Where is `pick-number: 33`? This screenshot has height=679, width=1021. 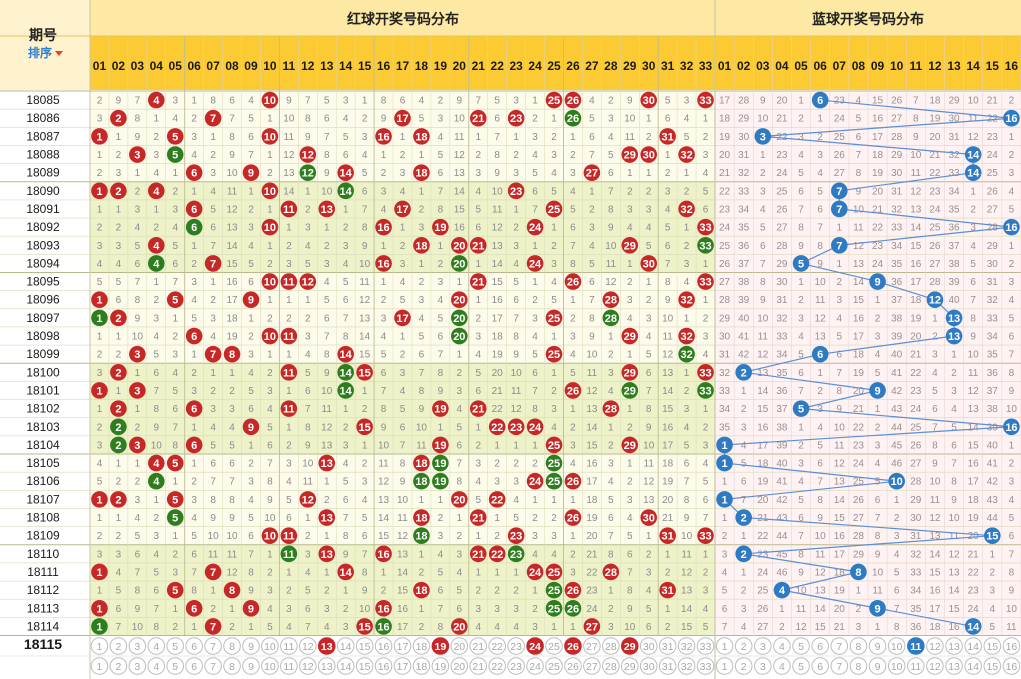
pick-number: 33 is located at coordinates (706, 647).